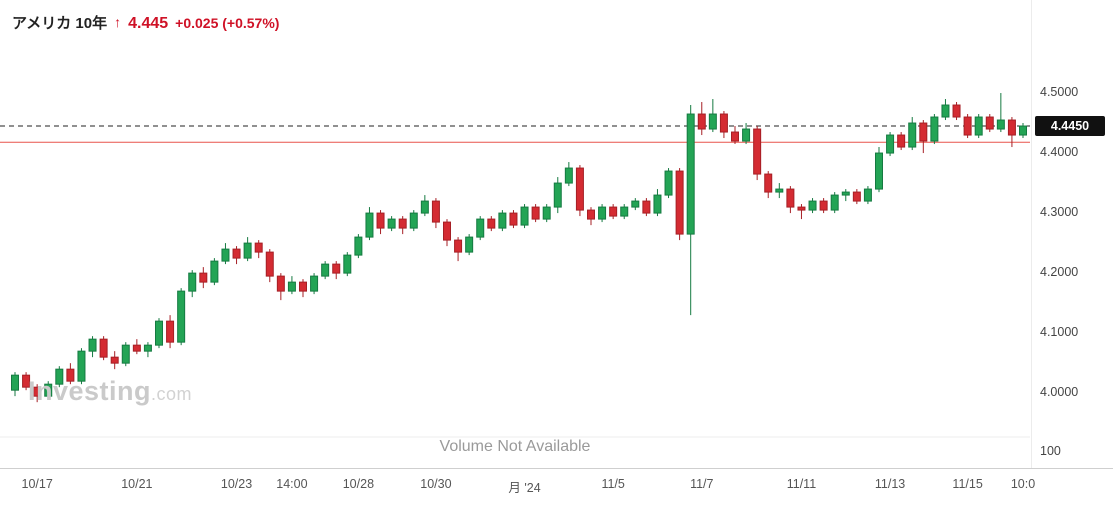 This screenshot has height=514, width=1113. I want to click on y-axis-label: 4.2000, so click(1059, 272).